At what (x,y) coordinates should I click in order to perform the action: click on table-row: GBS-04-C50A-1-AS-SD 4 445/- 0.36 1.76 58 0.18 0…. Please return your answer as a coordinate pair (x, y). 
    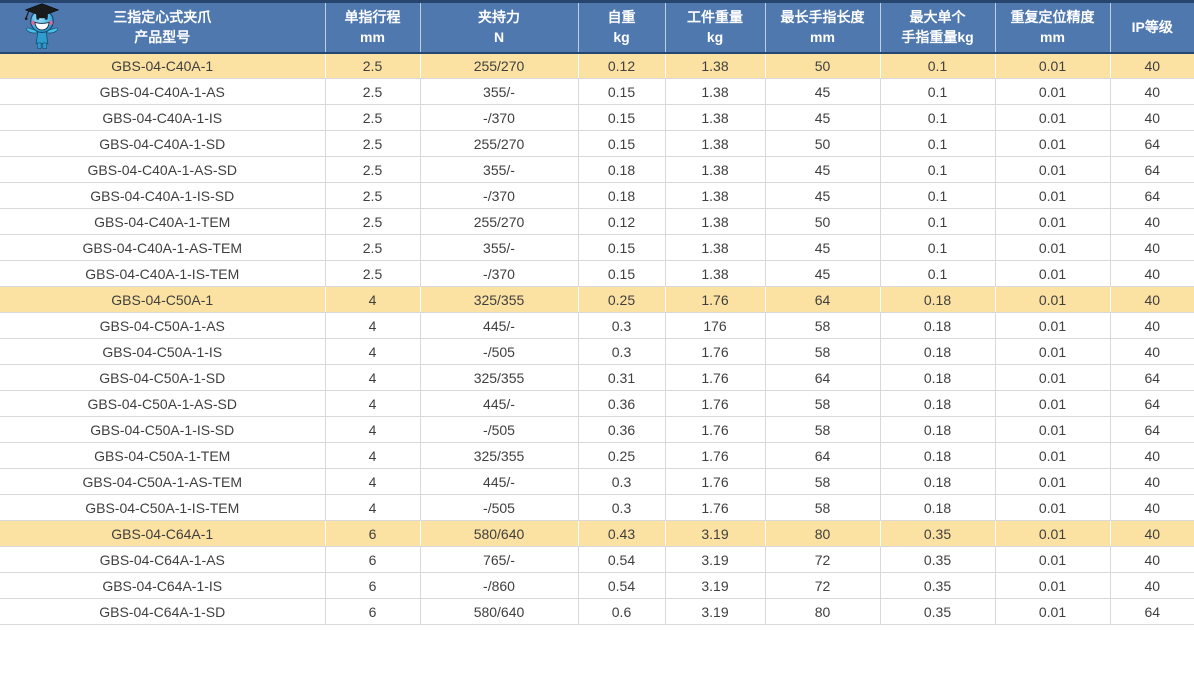
    Looking at the image, I should click on (597, 403).